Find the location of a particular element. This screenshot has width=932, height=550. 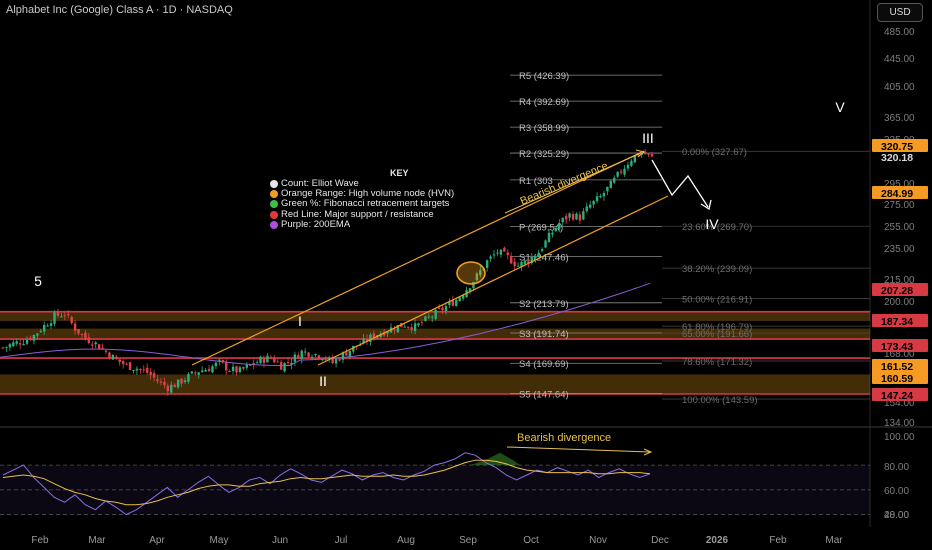

pivot-label: R5 (426.39) is located at coordinates (544, 76).